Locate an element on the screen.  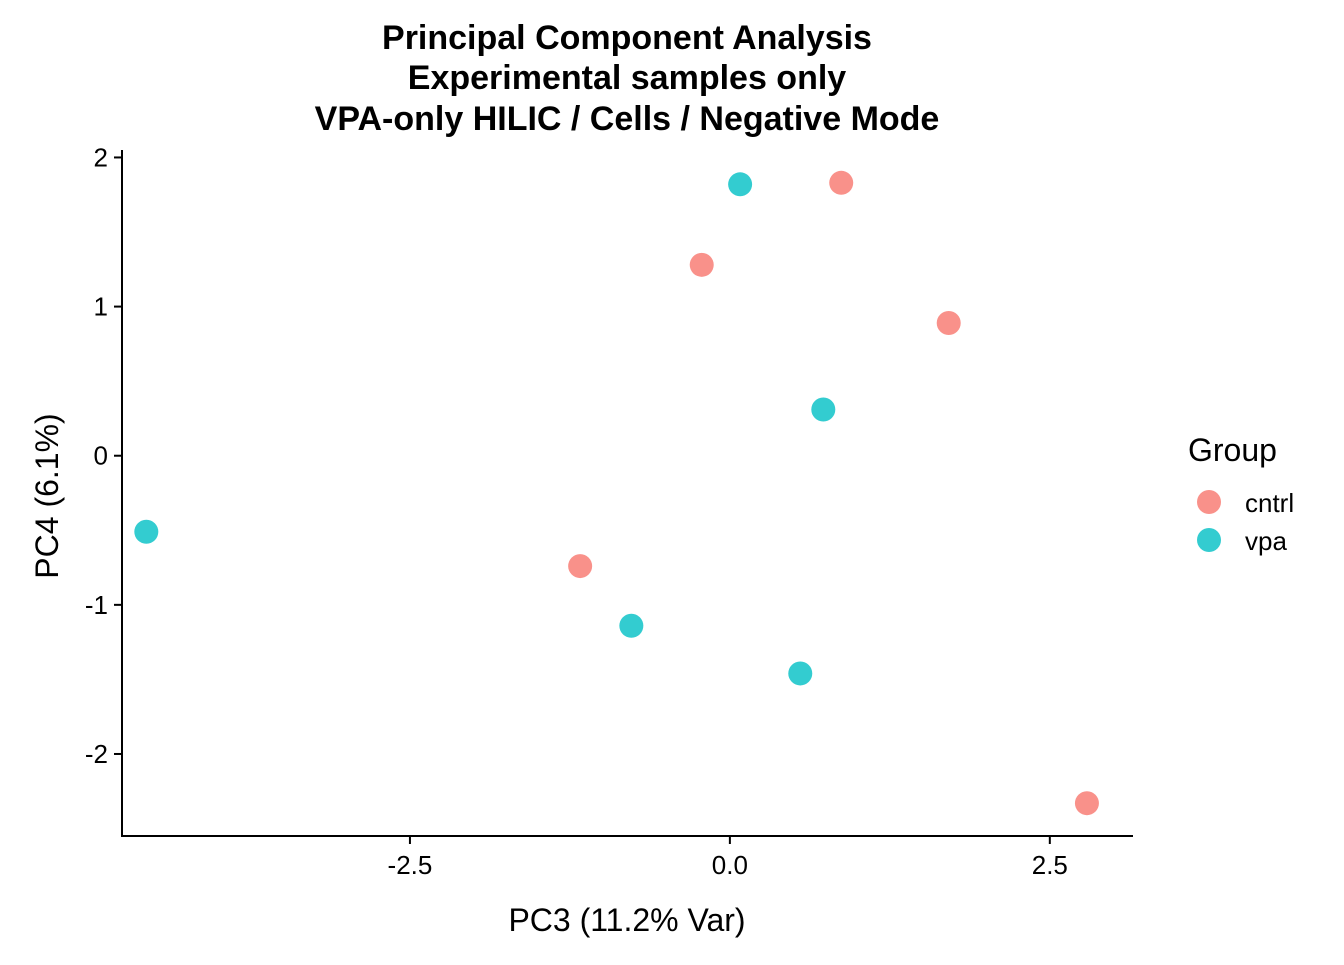
legend-label-cntrl: cntrl is located at coordinates (1269, 503).